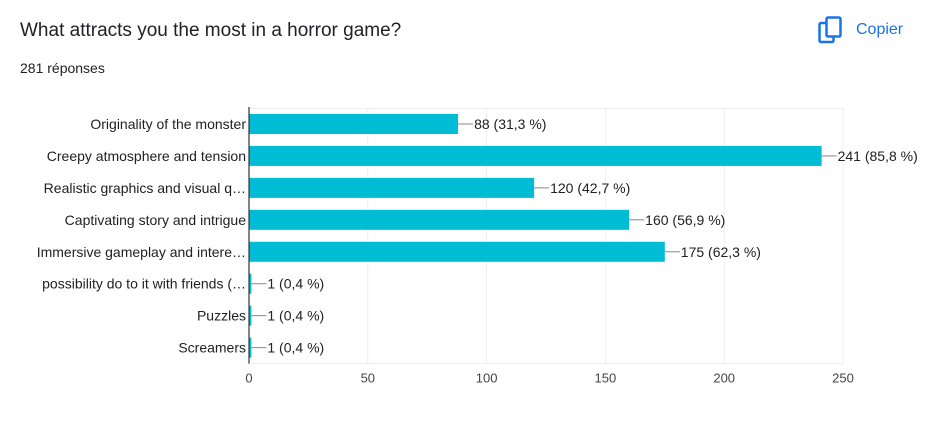  I want to click on value-label: 241 (85,8 %), so click(878, 156).